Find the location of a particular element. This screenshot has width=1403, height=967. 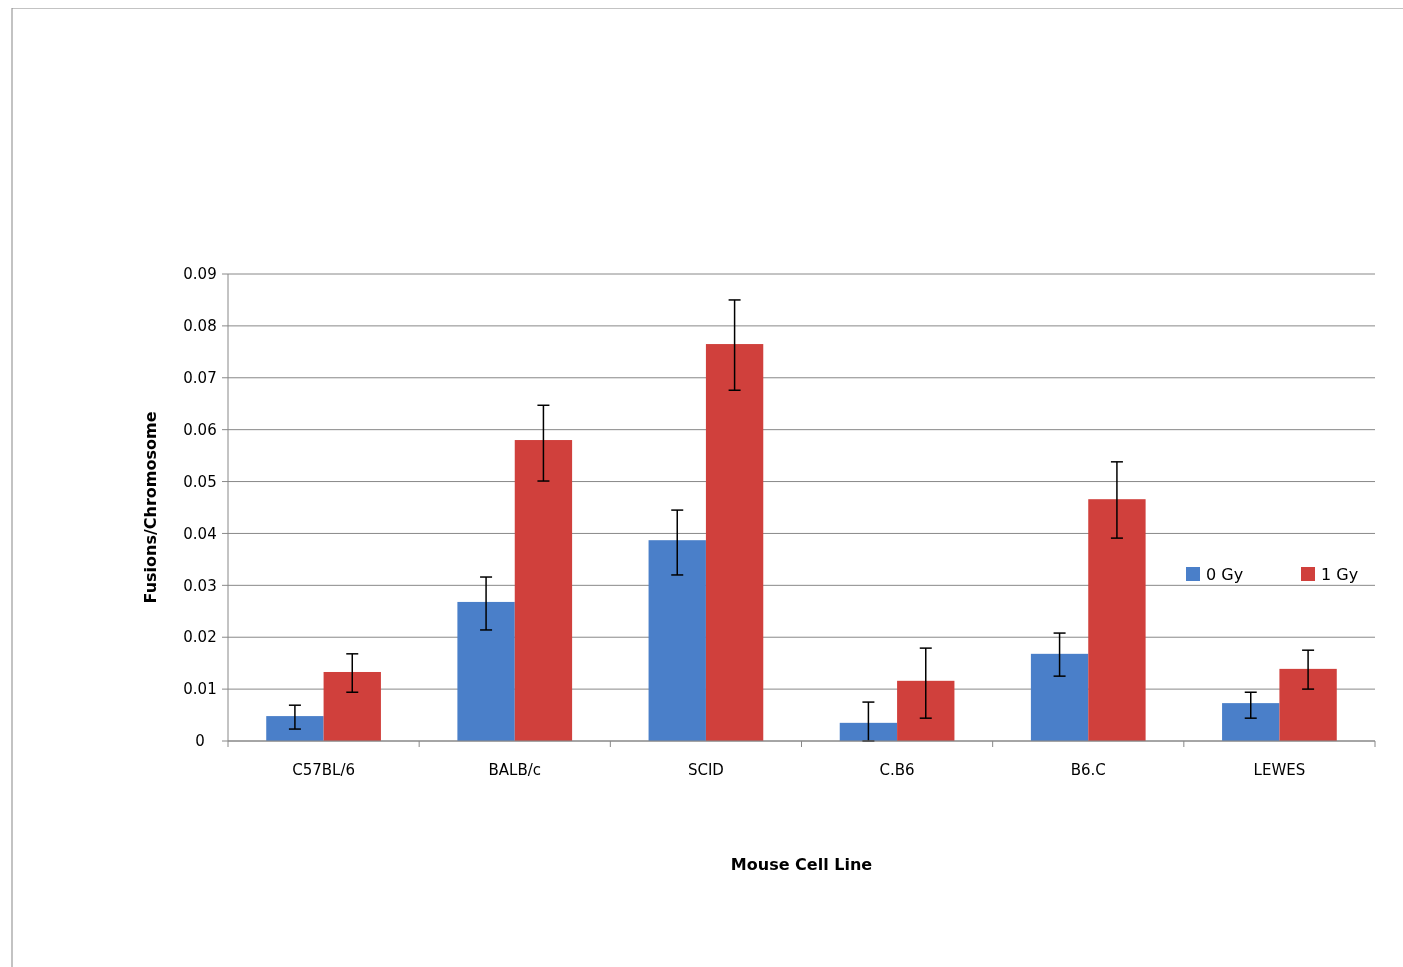

y-tick-label: 0.01 is located at coordinates (200, 689).